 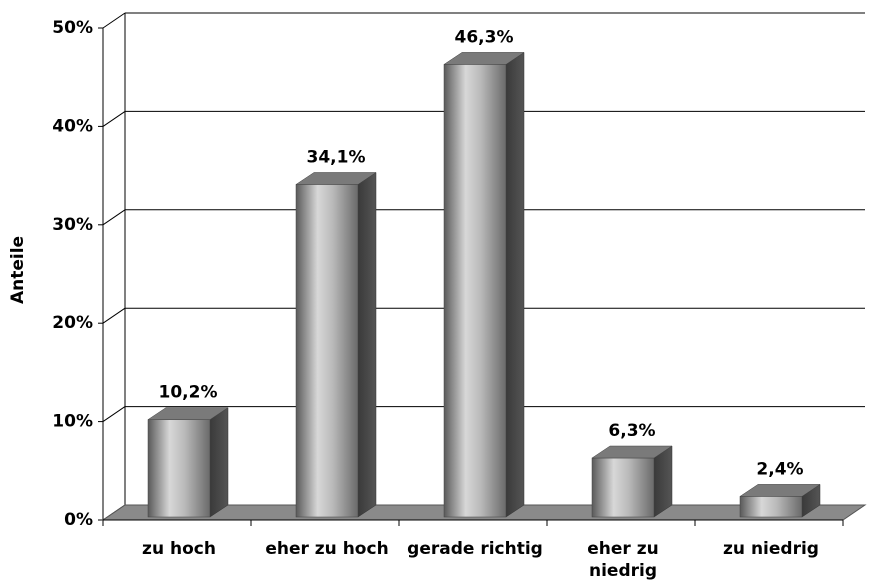 What do you see at coordinates (72, 126) in the screenshot?
I see `y-tick-label: 40%` at bounding box center [72, 126].